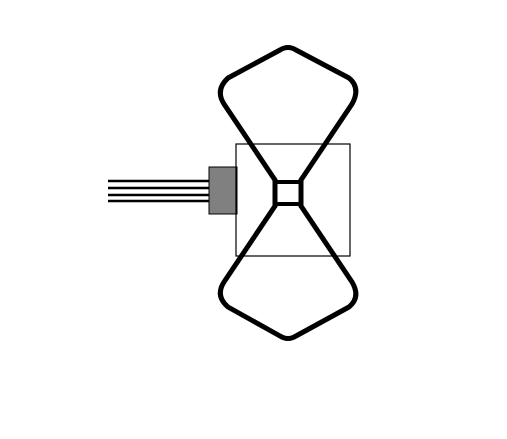 This screenshot has height=439, width=507. Describe the element at coordinates (288, 114) in the screenshot. I see `upper-bowtie-arm` at that location.